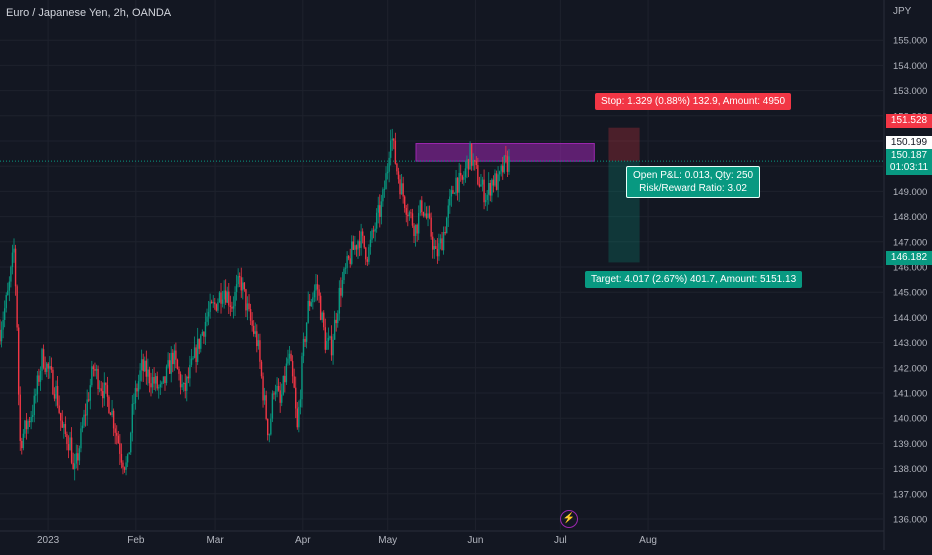 The image size is (932, 555). What do you see at coordinates (475, 540) in the screenshot?
I see `time-tick-label: Jun` at bounding box center [475, 540].